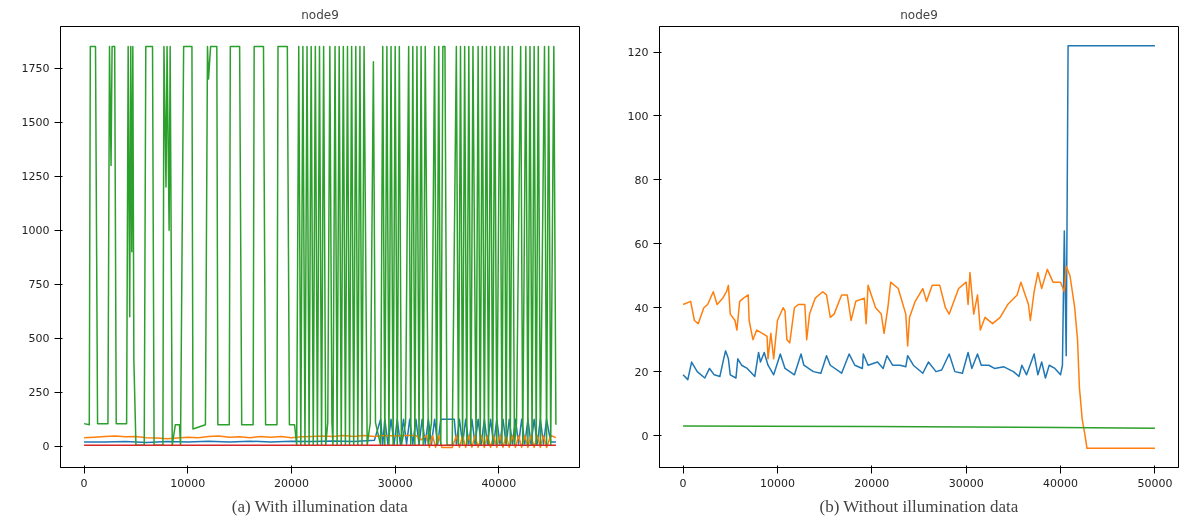 This screenshot has height=524, width=1198. Describe the element at coordinates (638, 53) in the screenshot. I see `y-tick-label: 120` at that location.